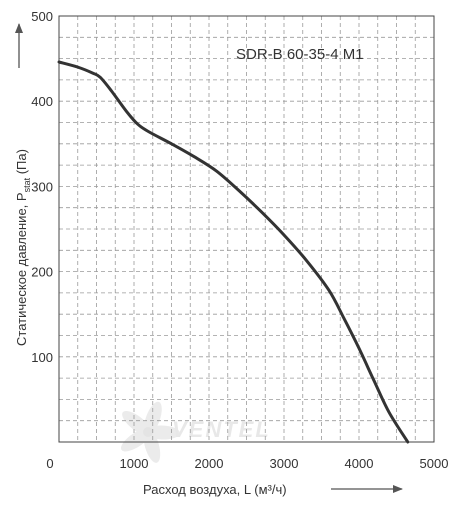 The image size is (462, 523). Describe the element at coordinates (42, 16) in the screenshot. I see `y-tick-label: 500` at that location.